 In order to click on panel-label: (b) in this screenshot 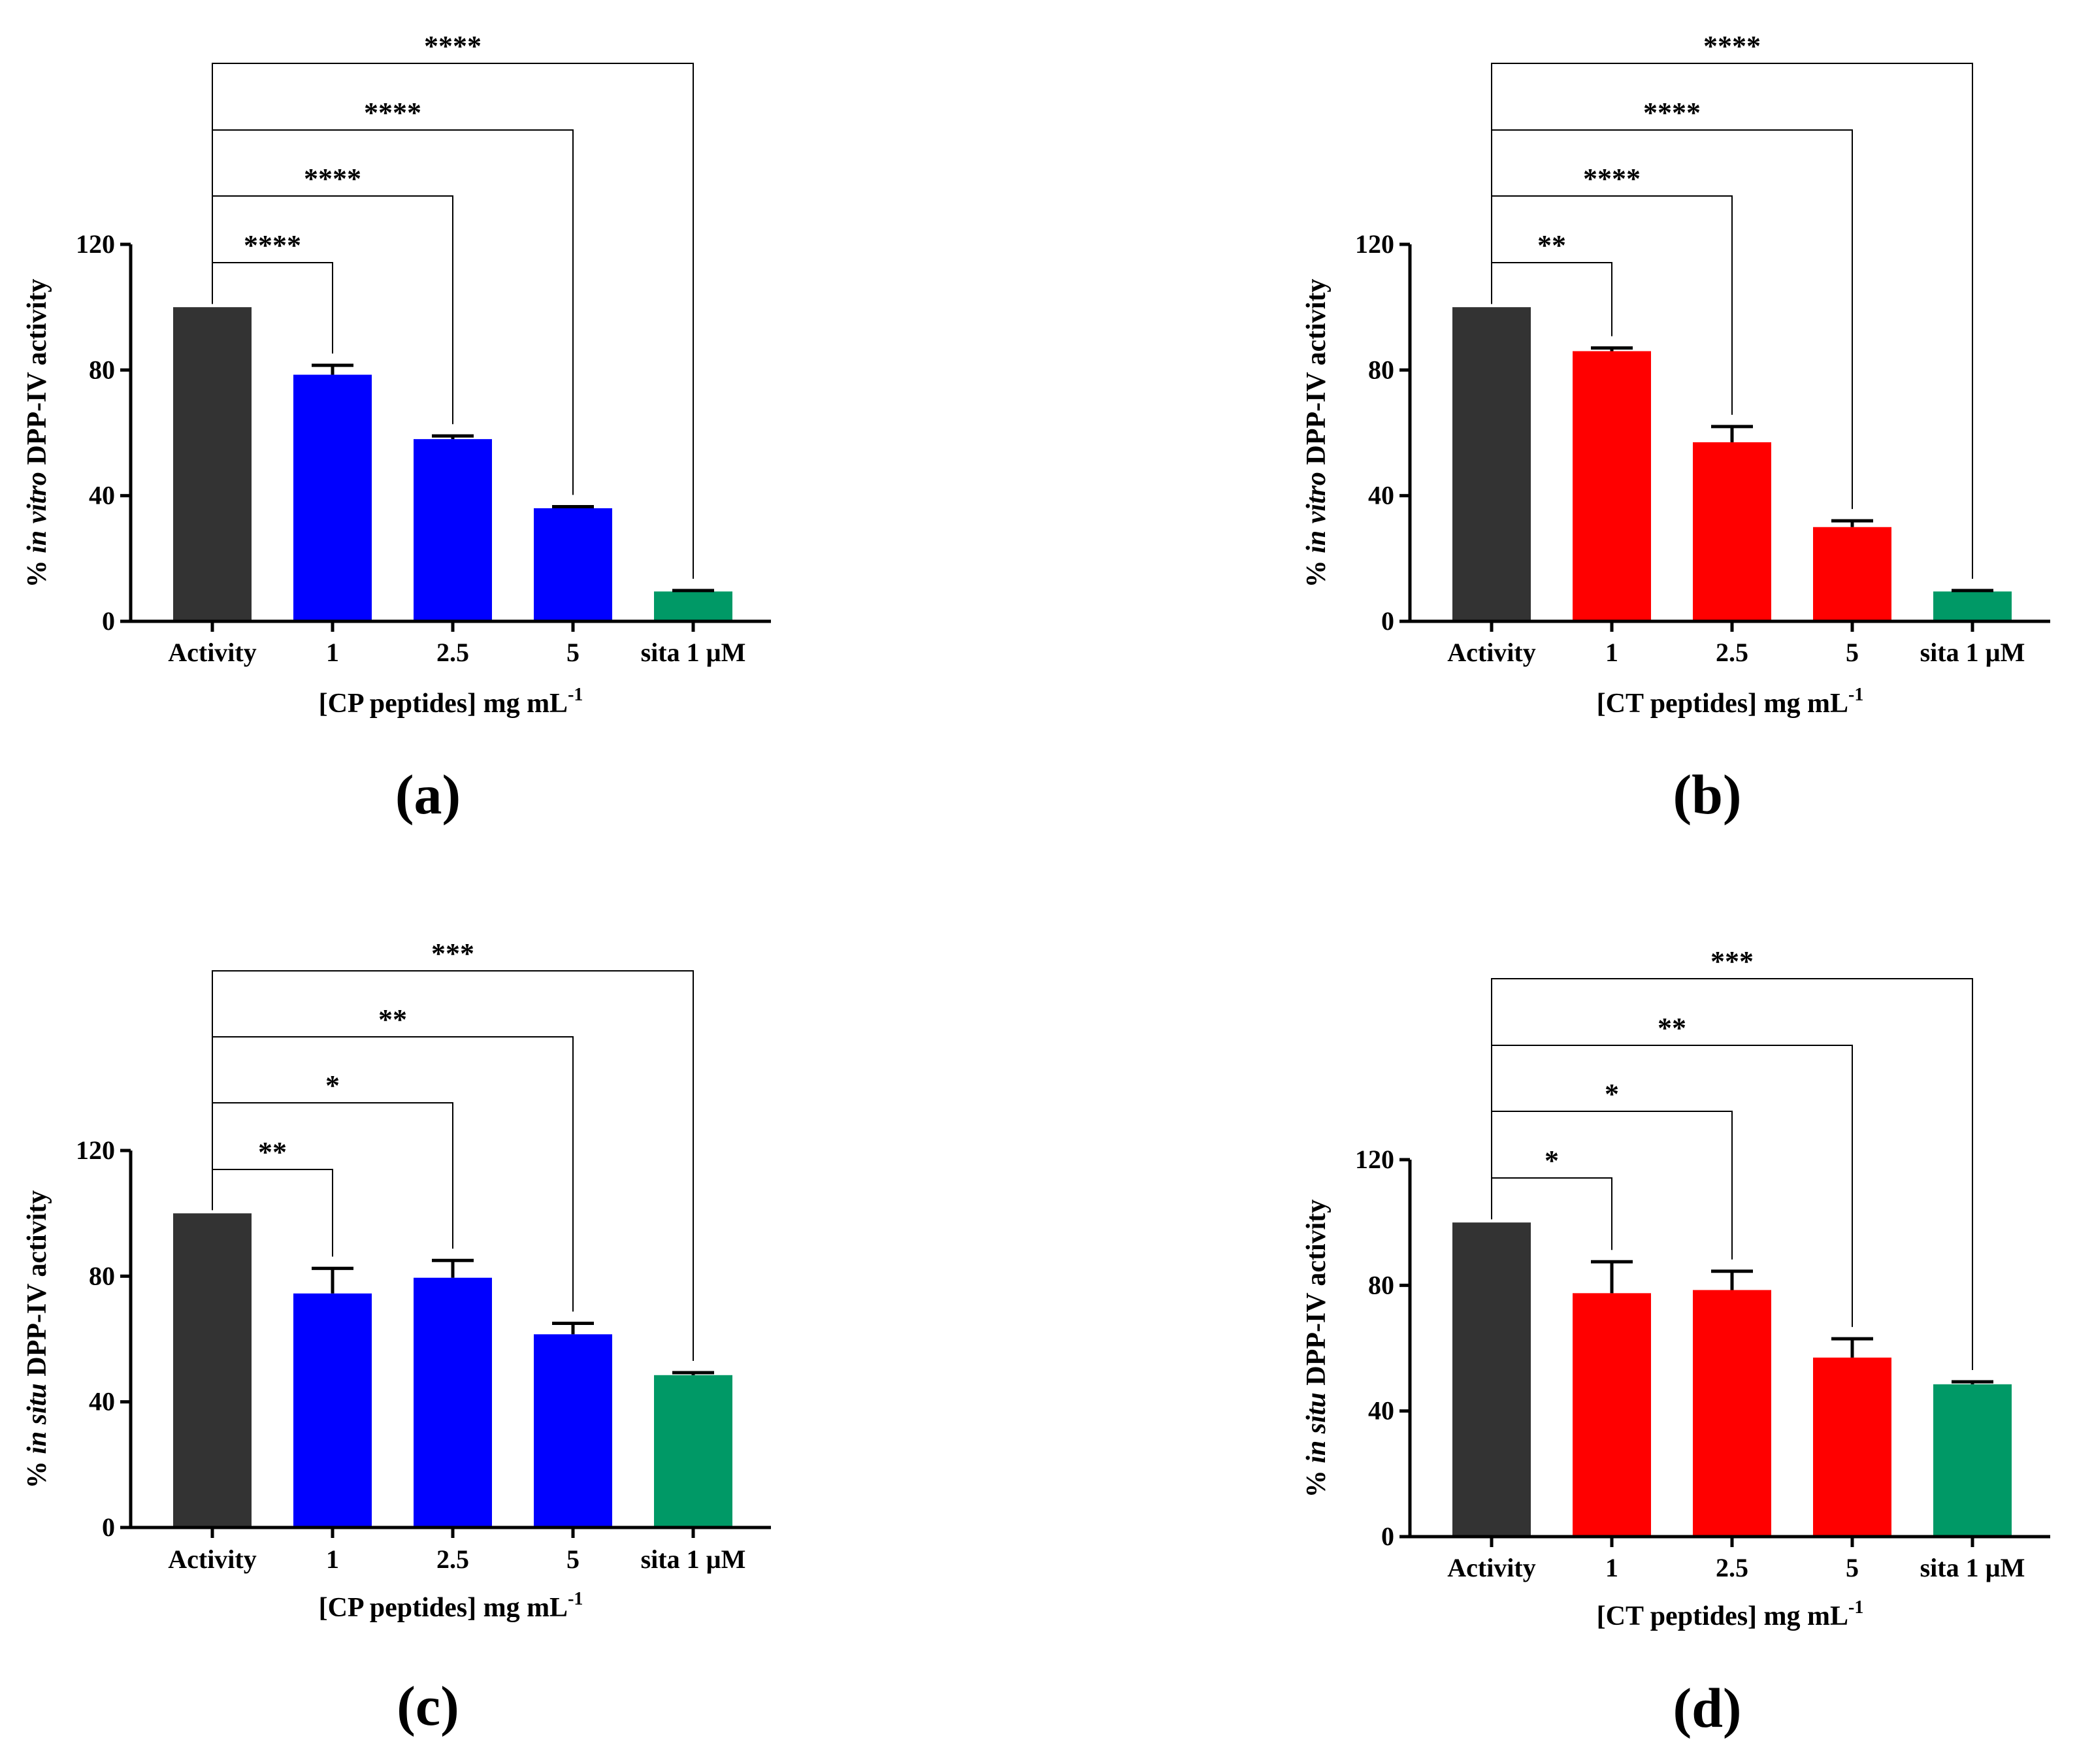, I will do `click(1707, 794)`.